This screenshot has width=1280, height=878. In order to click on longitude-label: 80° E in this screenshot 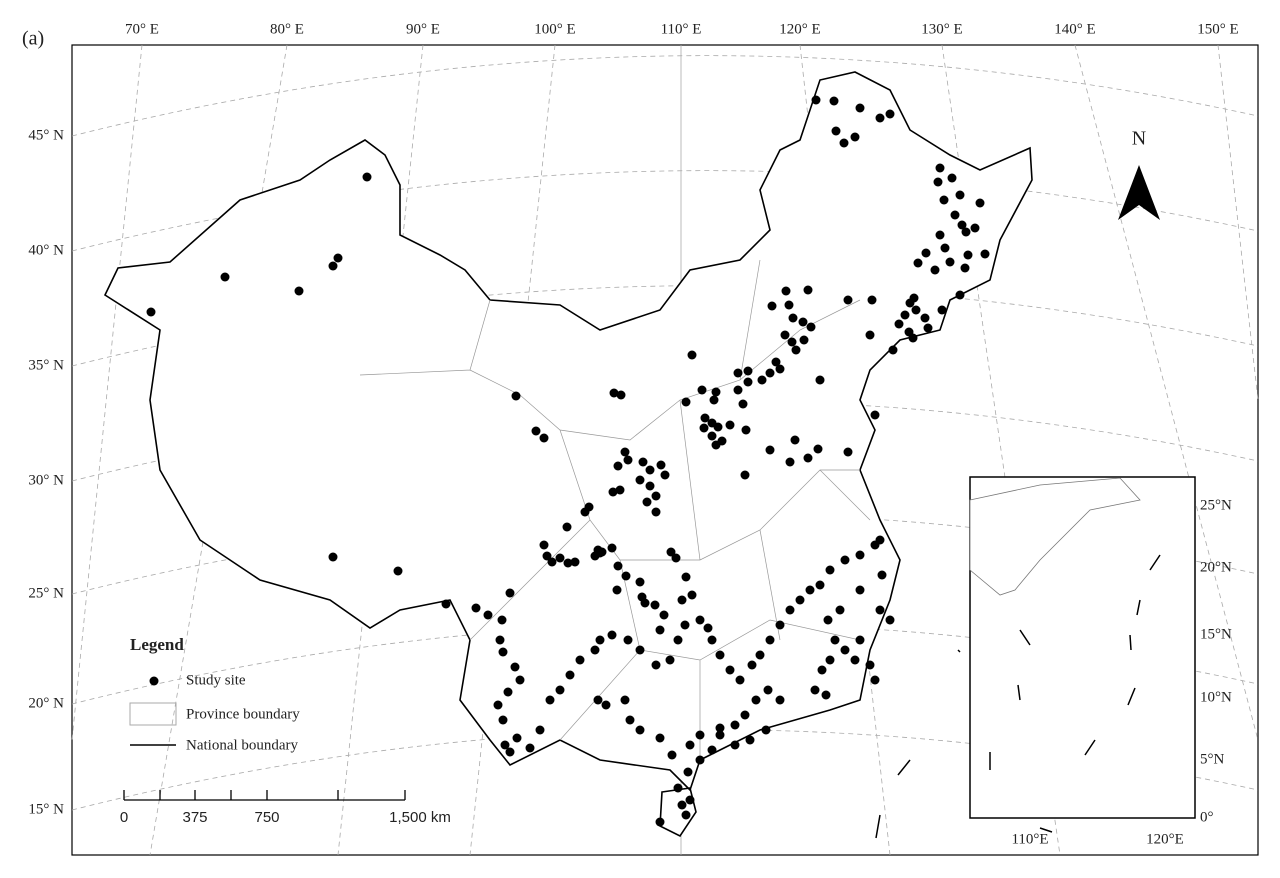, I will do `click(287, 29)`.